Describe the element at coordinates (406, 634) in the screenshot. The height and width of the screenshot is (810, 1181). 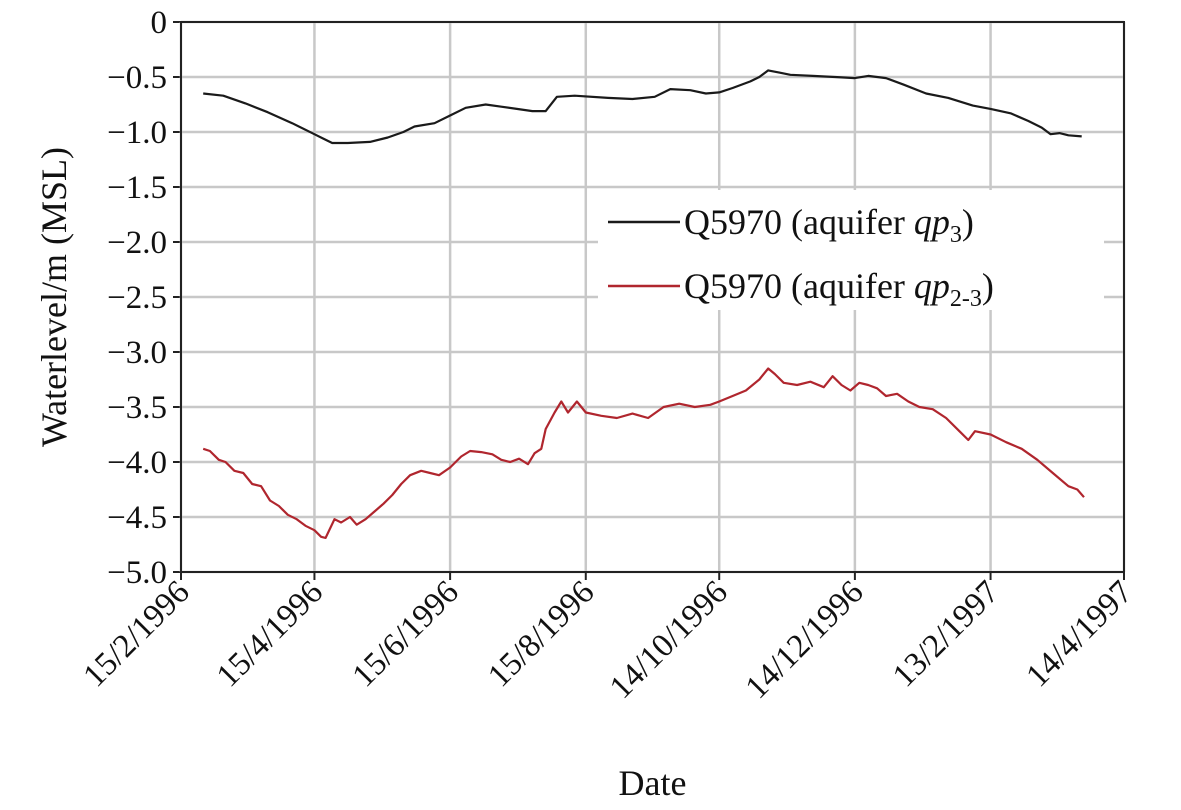
I see `x-tick-label: 15/6/1996` at that location.